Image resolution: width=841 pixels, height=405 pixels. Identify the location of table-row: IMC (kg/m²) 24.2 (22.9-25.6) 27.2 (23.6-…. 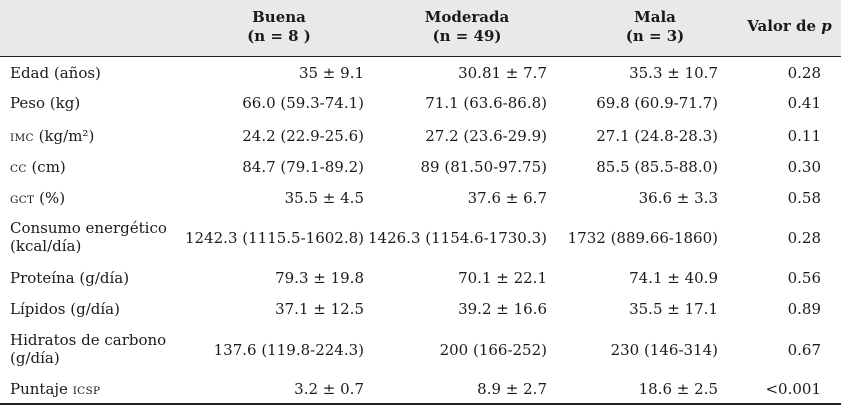
(420, 138).